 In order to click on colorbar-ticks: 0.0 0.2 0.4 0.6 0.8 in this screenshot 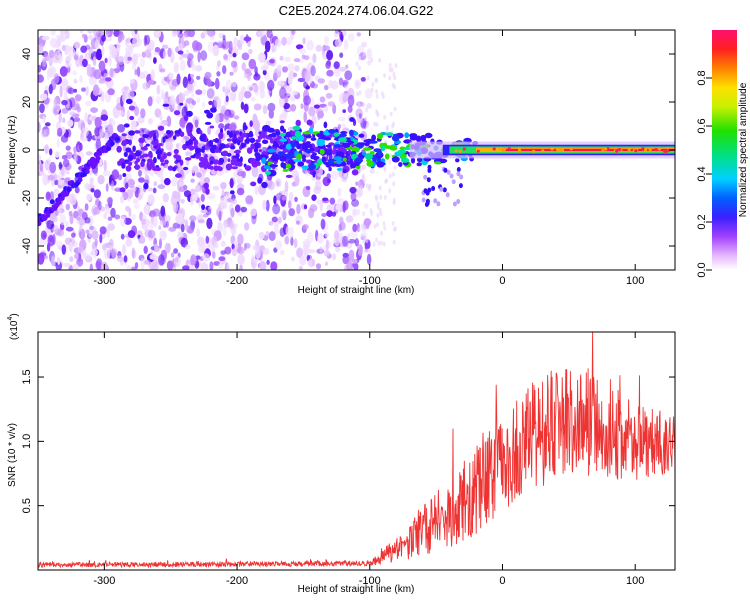, I will do `click(704, 174)`.